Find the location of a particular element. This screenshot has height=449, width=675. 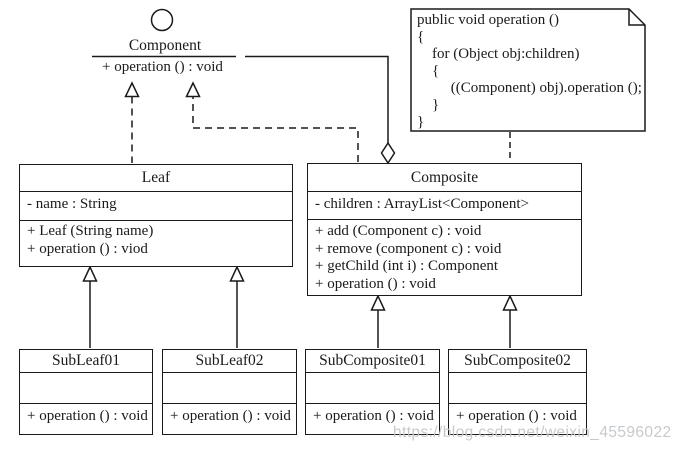

method-row: + getChild (int i) : Component is located at coordinates (407, 266).